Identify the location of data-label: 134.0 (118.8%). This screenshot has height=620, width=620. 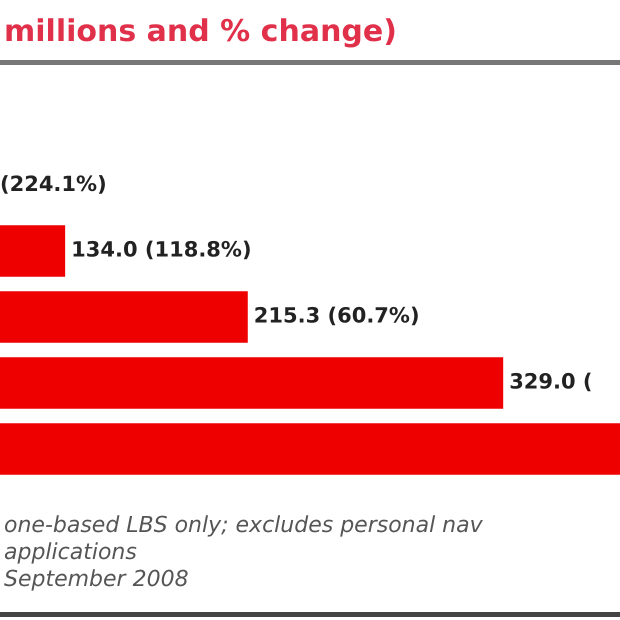
(161, 249).